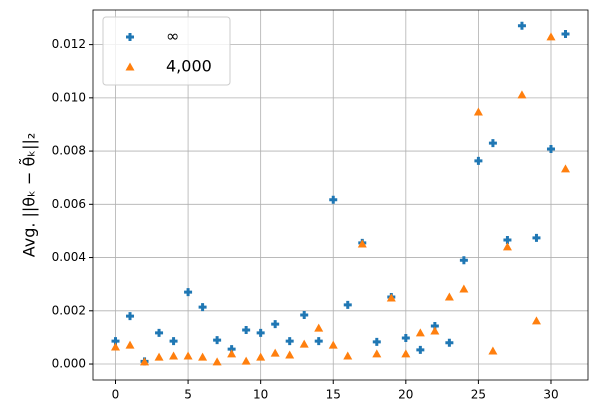  I want to click on legend-label: 4,000, so click(189, 66).